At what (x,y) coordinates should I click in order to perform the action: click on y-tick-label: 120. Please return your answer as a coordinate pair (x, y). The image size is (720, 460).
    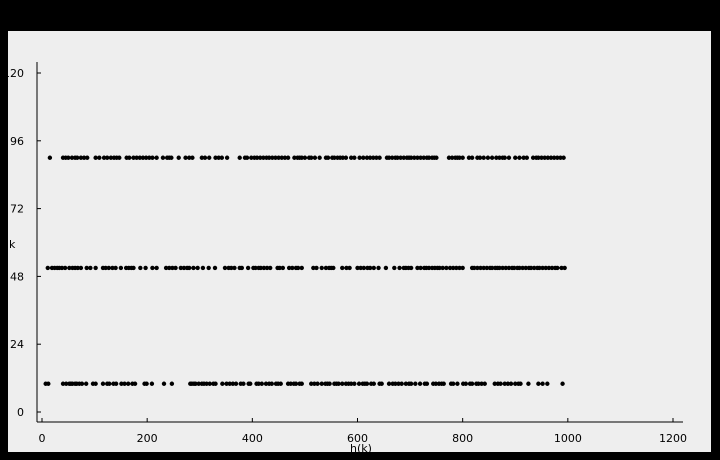
    Looking at the image, I should click on (13, 73).